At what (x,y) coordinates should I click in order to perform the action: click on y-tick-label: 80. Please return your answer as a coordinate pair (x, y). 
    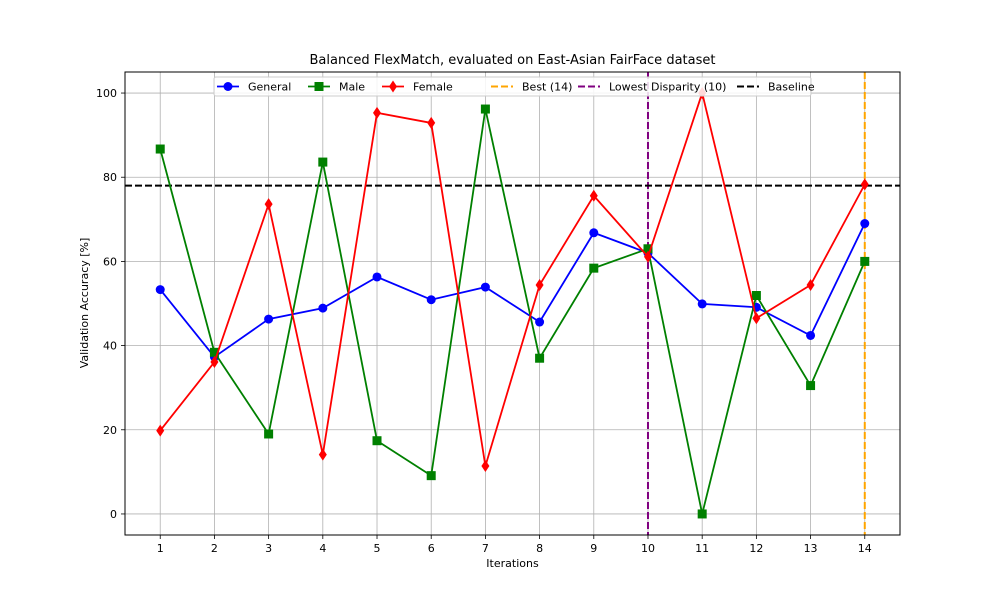
    Looking at the image, I should click on (110, 177).